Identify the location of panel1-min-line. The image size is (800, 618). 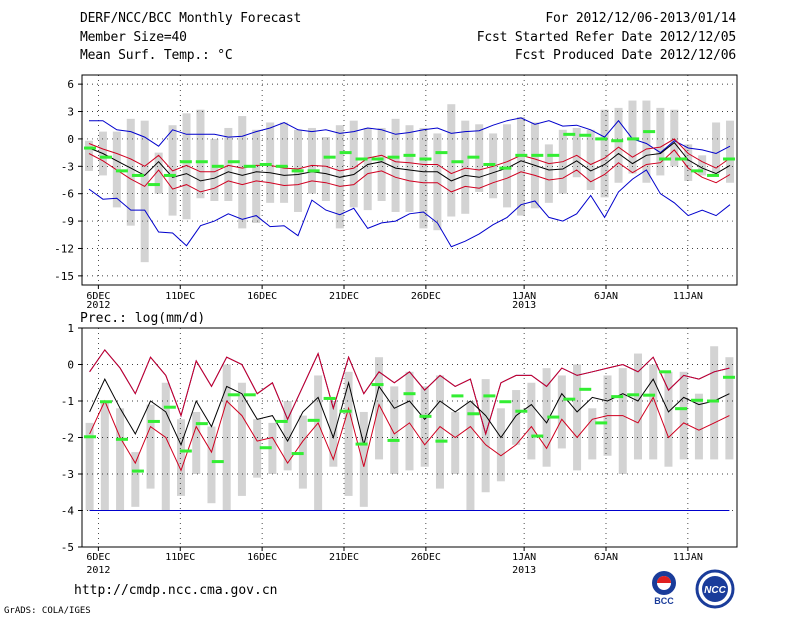
(409, 208).